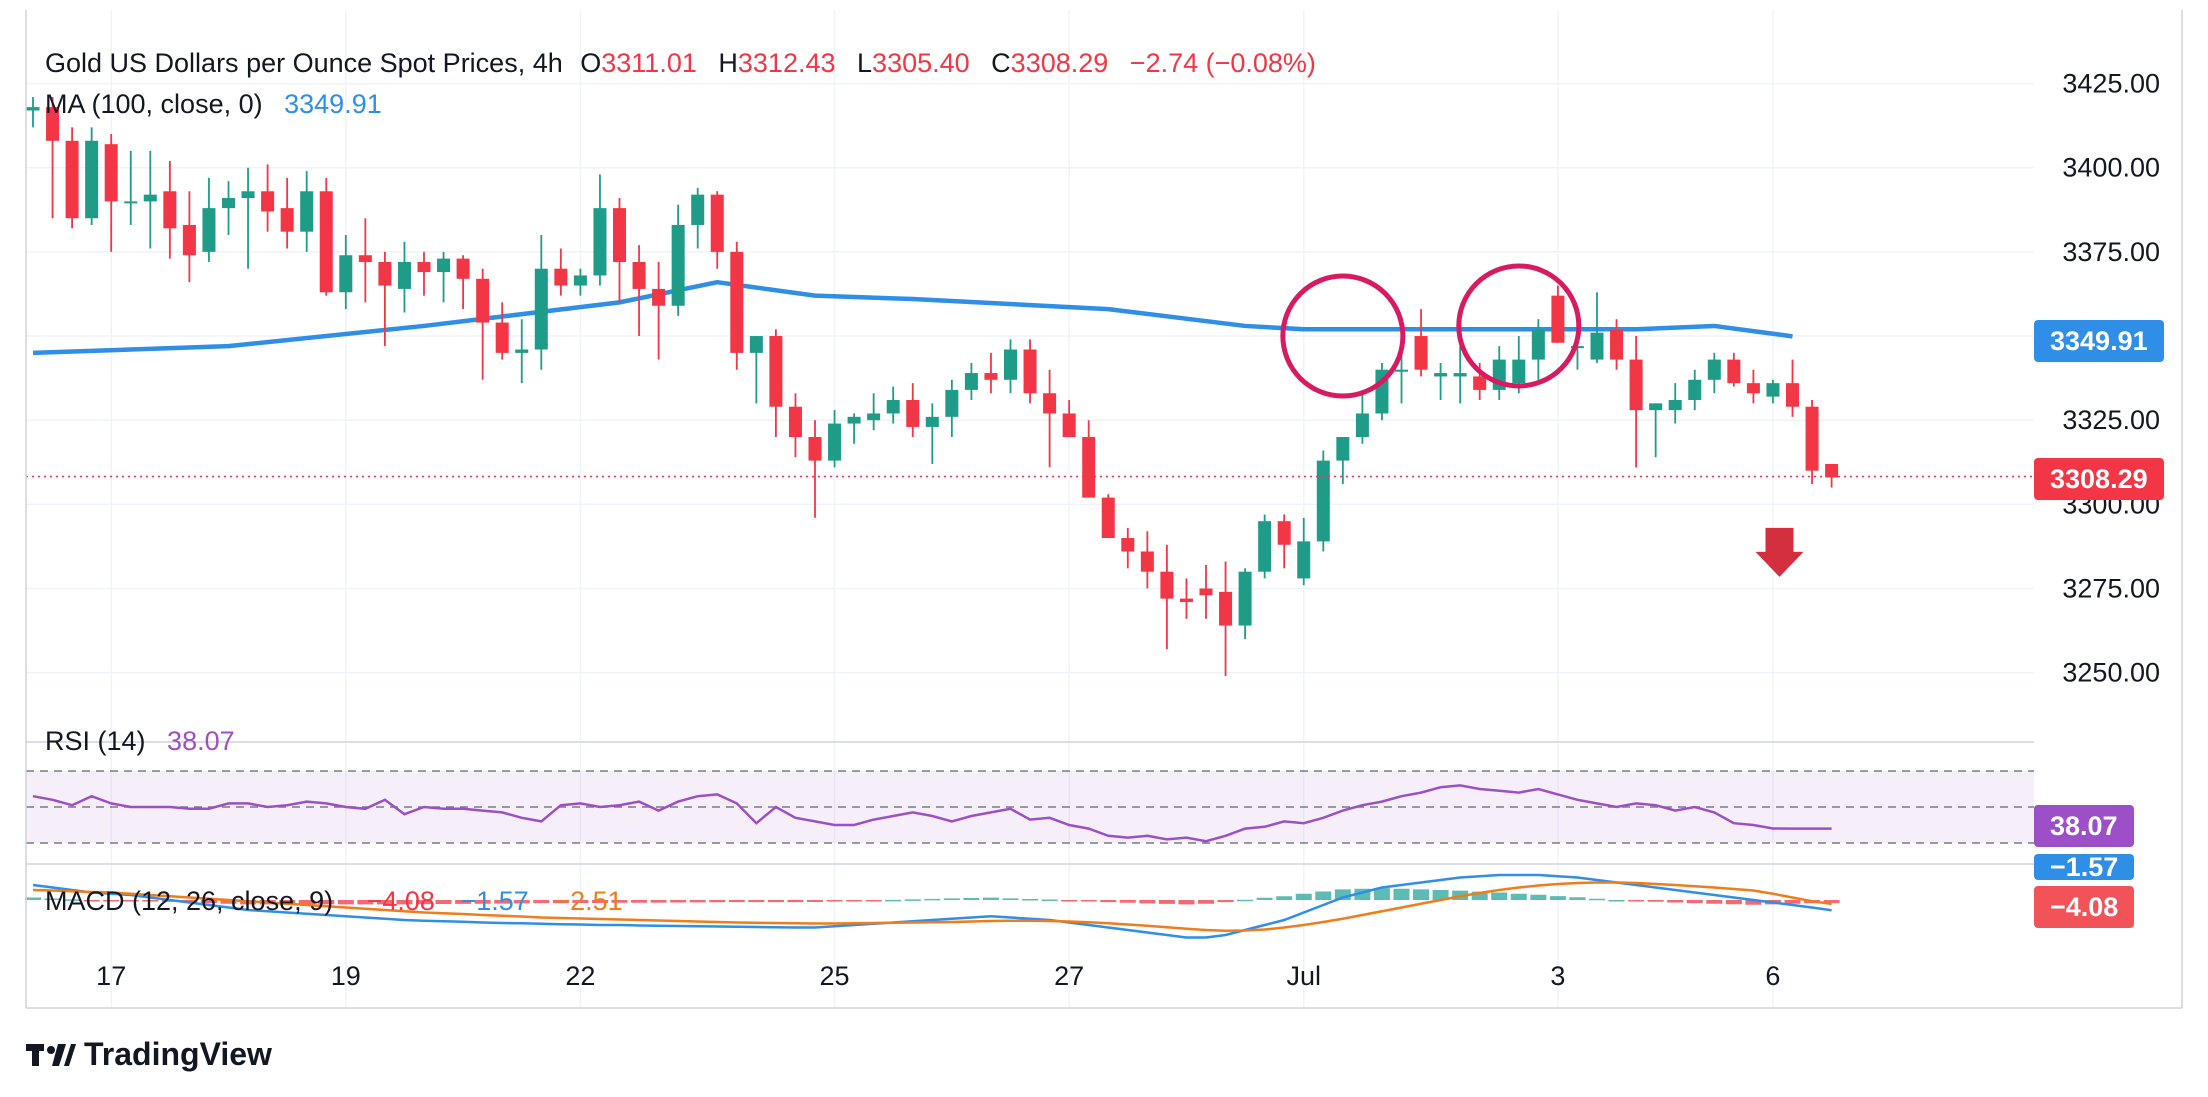  What do you see at coordinates (142, 741) in the screenshot?
I see `rsi-legend: RSI (14) 38.07` at bounding box center [142, 741].